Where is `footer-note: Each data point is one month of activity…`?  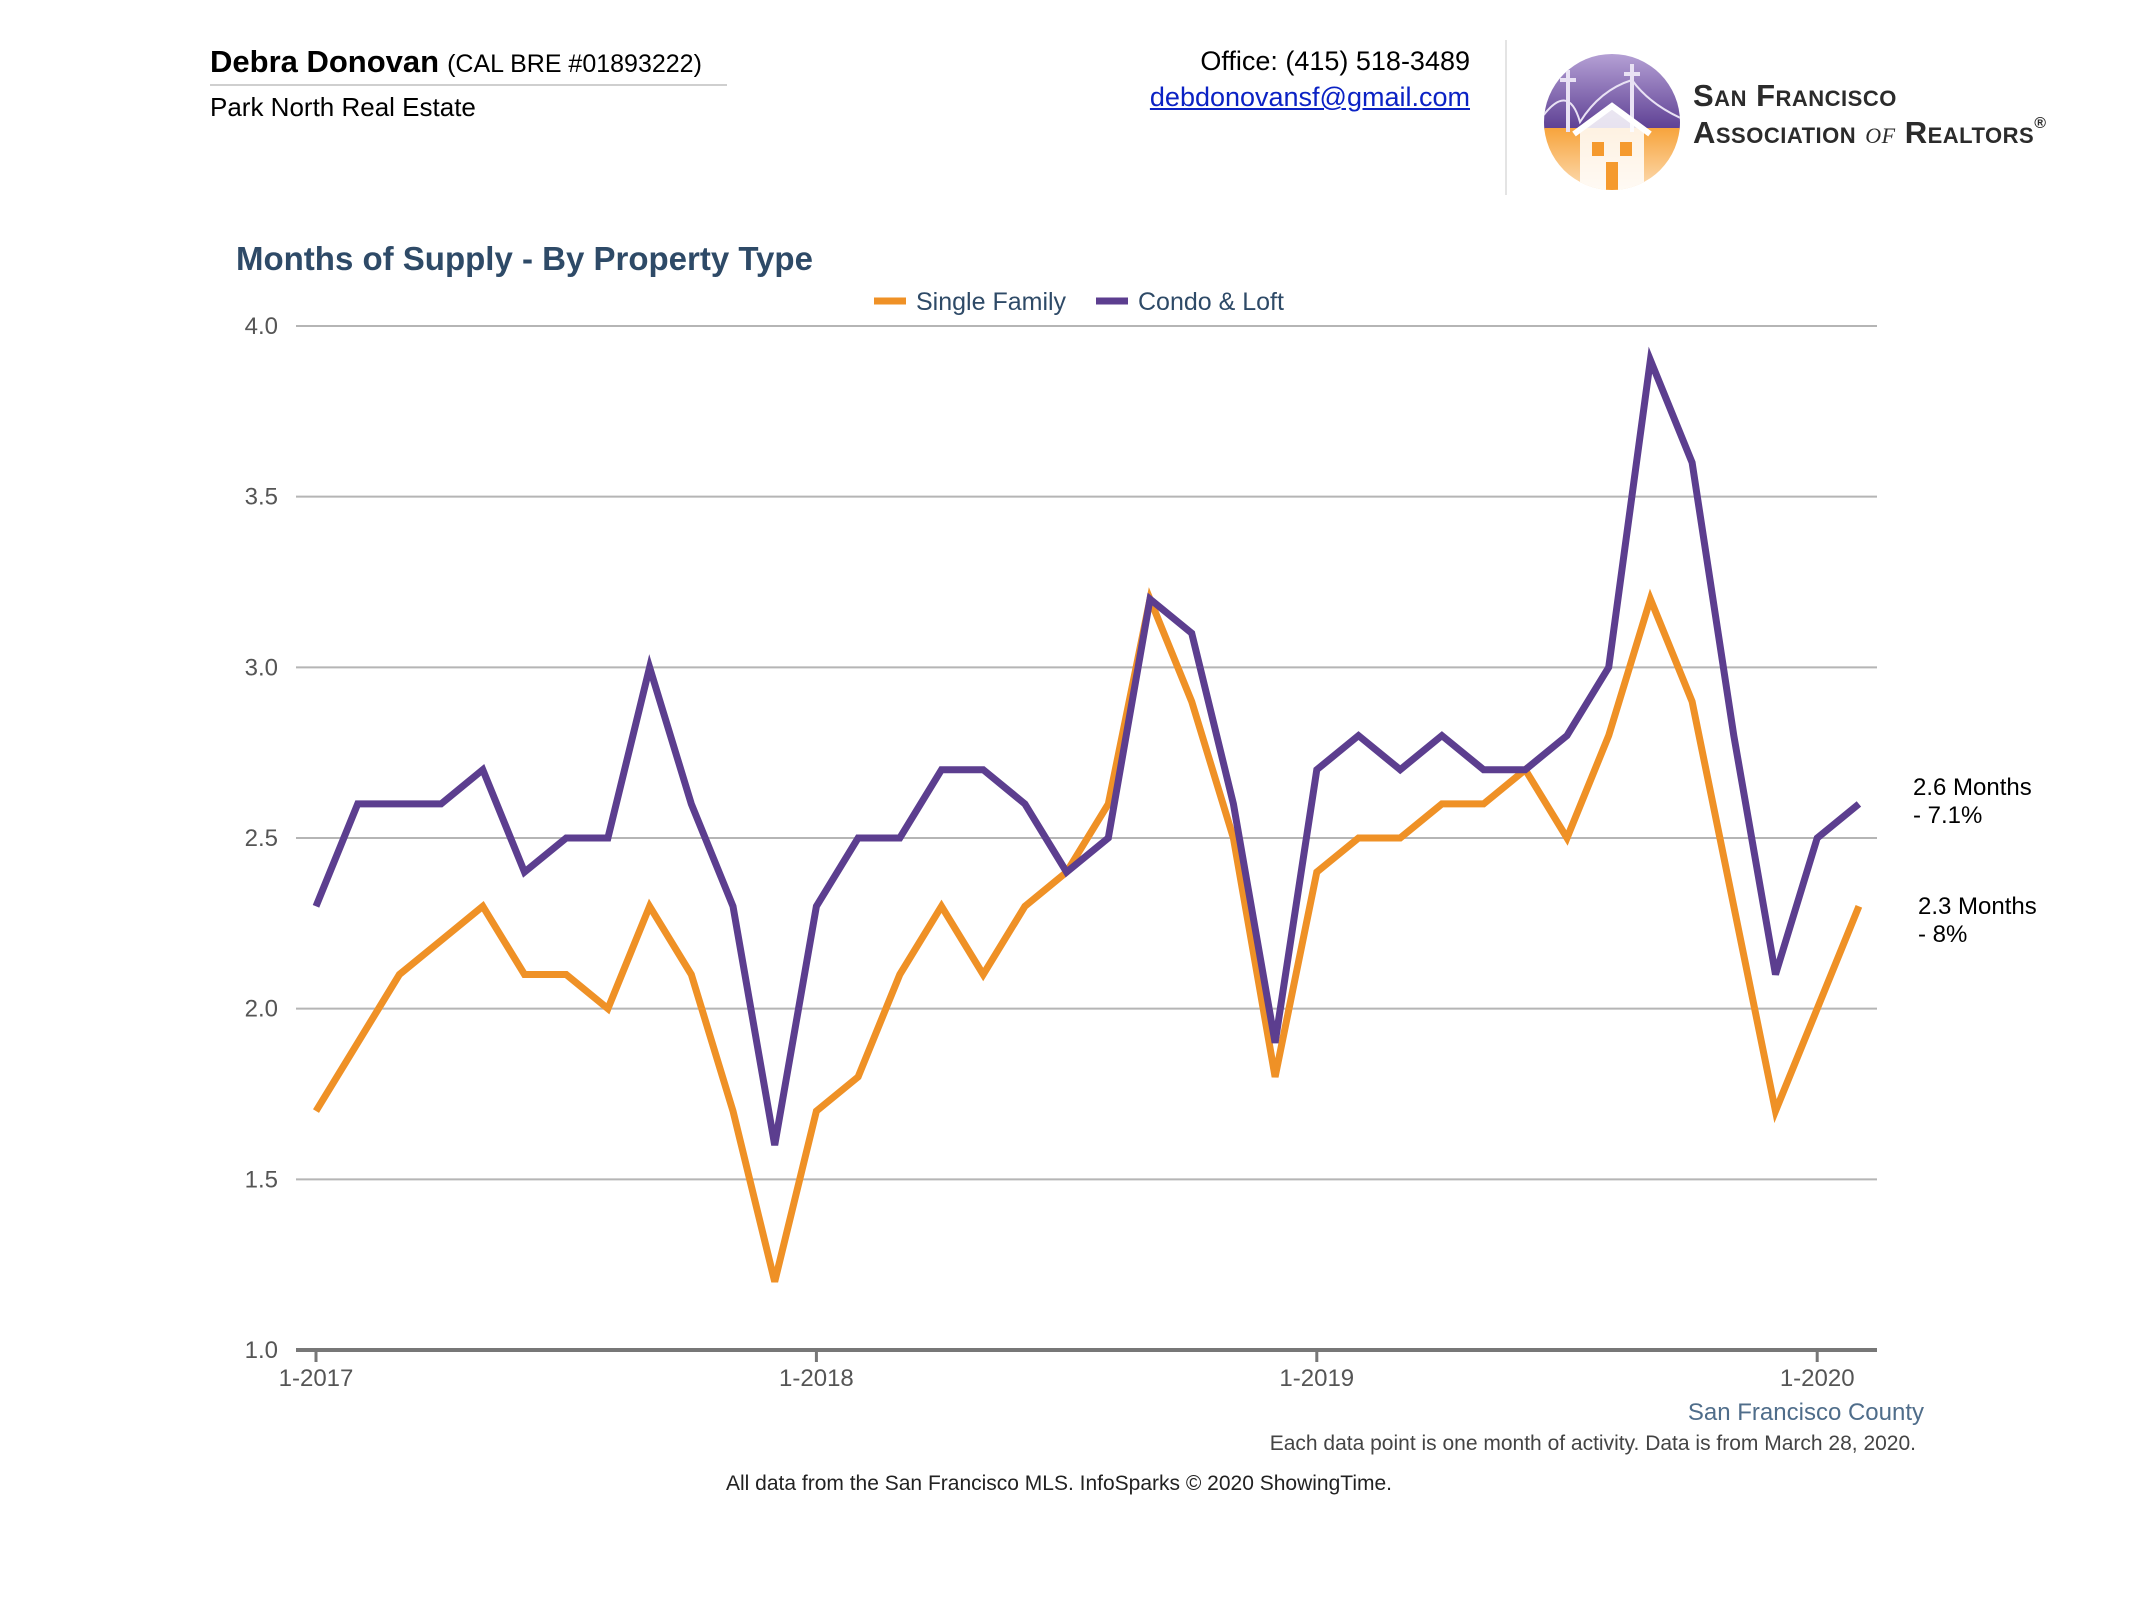 footer-note: Each data point is one month of activity… is located at coordinates (1592, 1443).